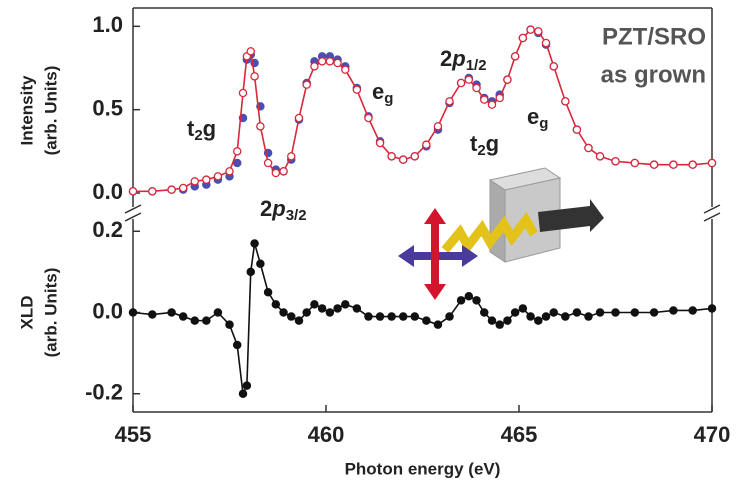 The height and width of the screenshot is (486, 738). Describe the element at coordinates (133, 434) in the screenshot. I see `x-tick-label: 455` at that location.